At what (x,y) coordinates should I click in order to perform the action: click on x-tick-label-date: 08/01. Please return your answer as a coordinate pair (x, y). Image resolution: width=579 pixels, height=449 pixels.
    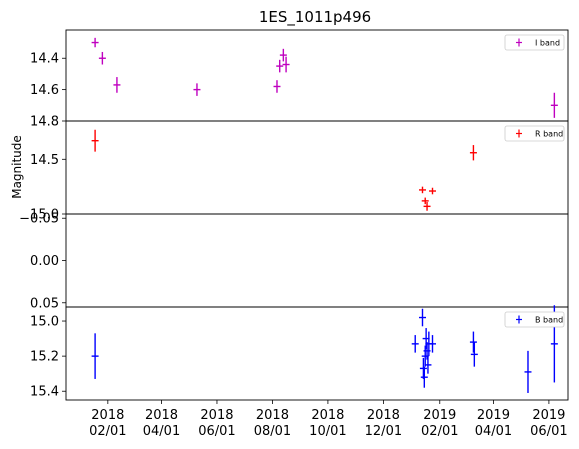
    Looking at the image, I should click on (272, 431).